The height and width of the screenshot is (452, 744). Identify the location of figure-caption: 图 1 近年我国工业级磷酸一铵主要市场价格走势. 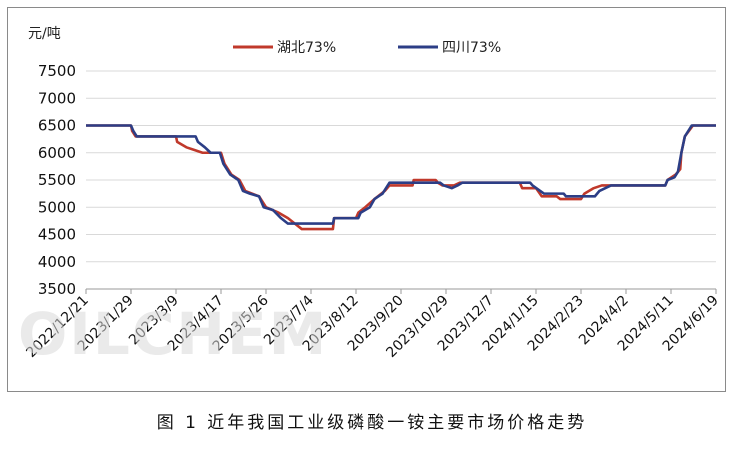
(372, 423).